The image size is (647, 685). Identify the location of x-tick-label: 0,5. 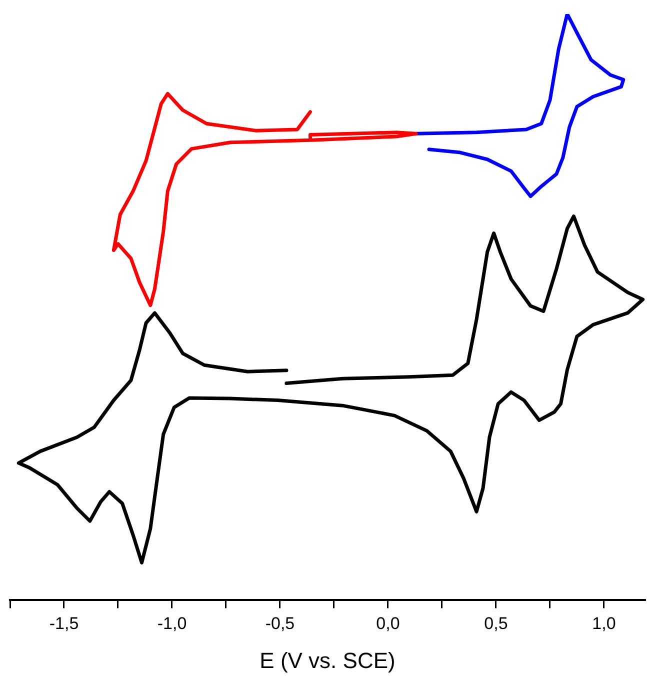
(496, 624).